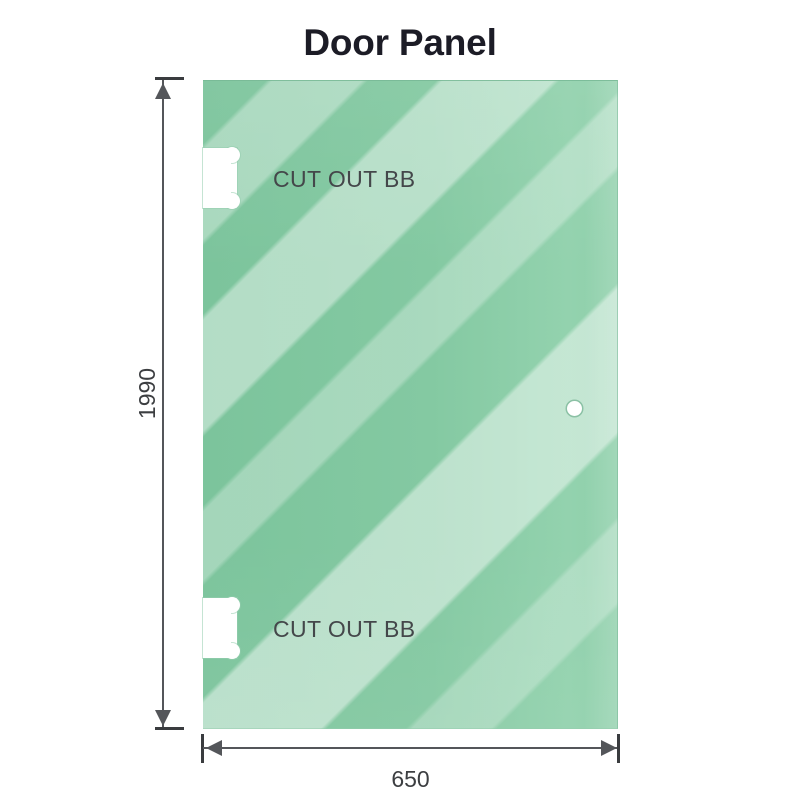 This screenshot has width=800, height=800. I want to click on height-dimension-label: 1990, so click(147, 393).